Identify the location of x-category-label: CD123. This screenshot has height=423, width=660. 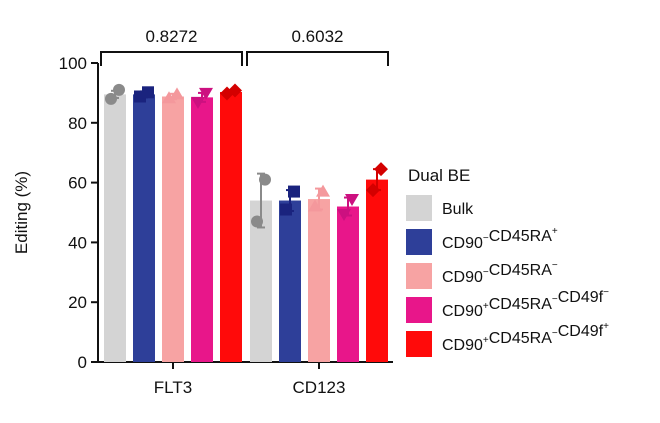
(319, 387).